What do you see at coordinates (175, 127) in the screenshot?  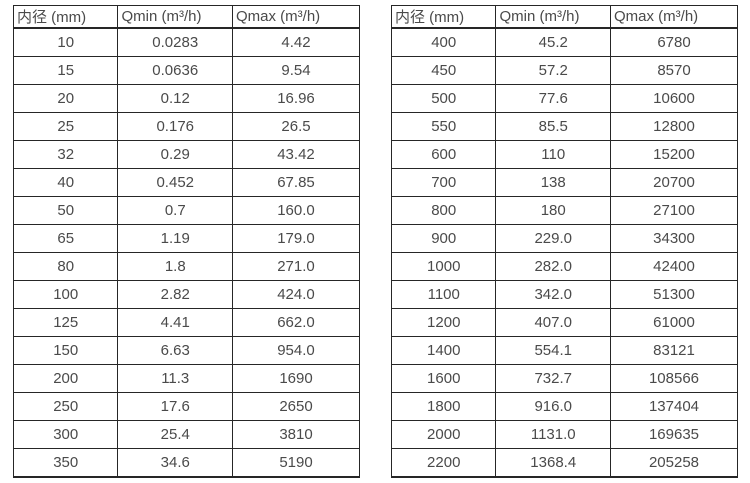 I see `table-cell: 0.176` at bounding box center [175, 127].